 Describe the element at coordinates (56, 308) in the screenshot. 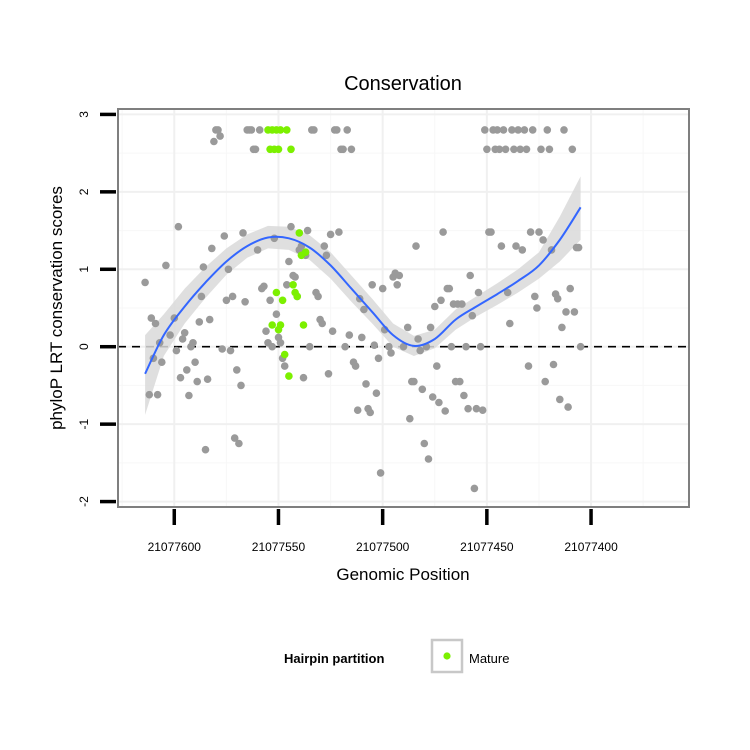

I see `y-axis-title: phyloP LRT conservation scores` at that location.